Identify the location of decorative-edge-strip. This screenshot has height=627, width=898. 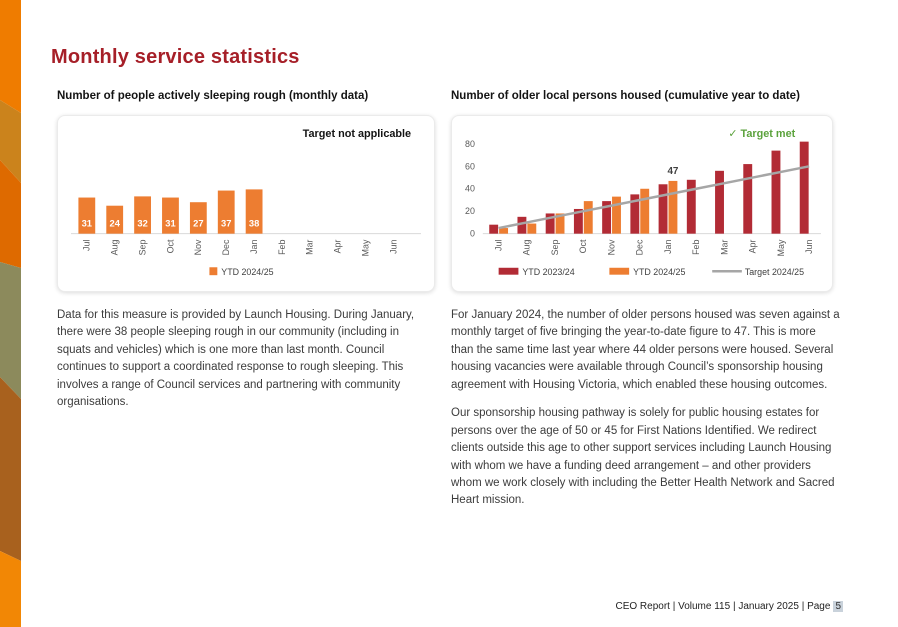
(10, 313).